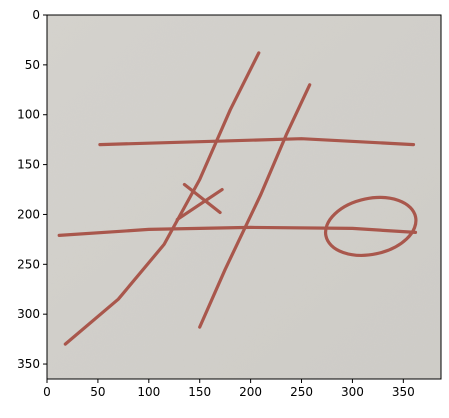 The width and height of the screenshot is (449, 418). What do you see at coordinates (148, 392) in the screenshot?
I see `x-tick-label: 100` at bounding box center [148, 392].